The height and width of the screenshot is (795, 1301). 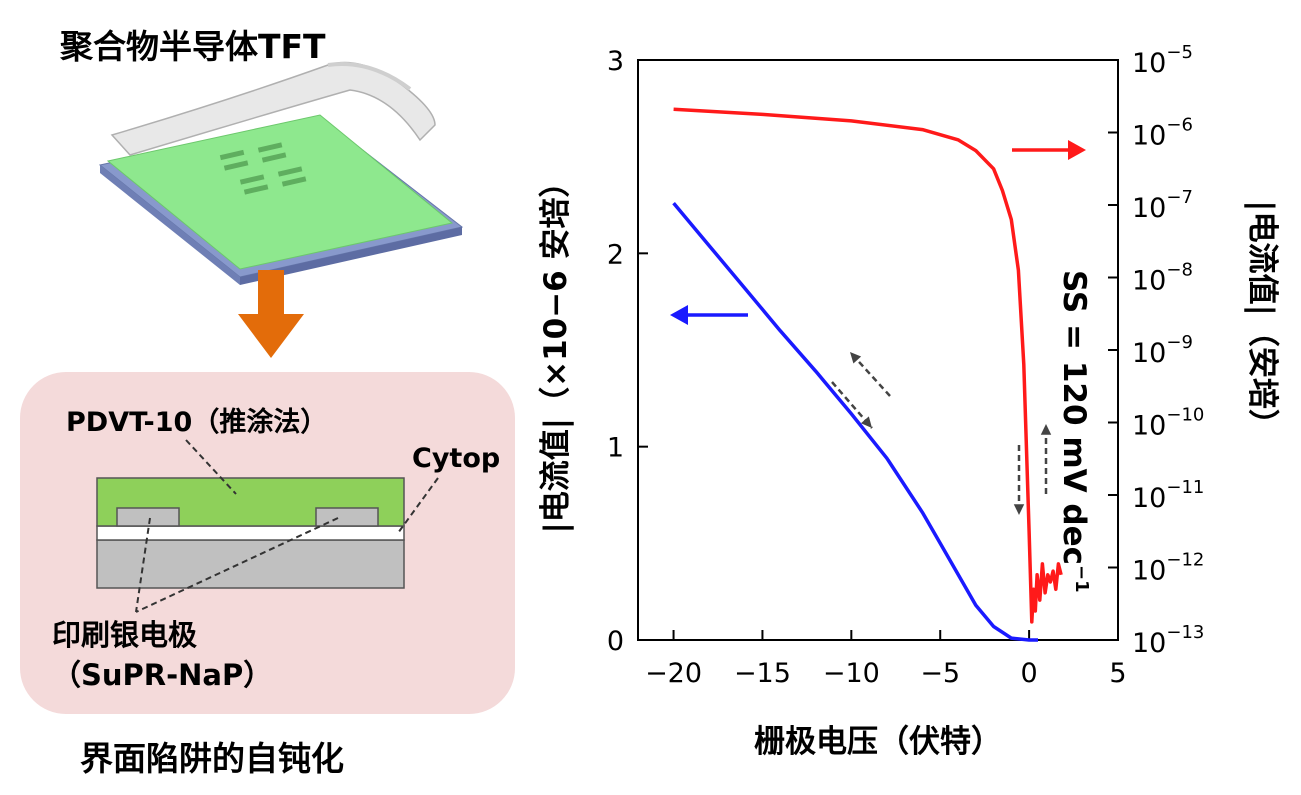 What do you see at coordinates (271, 314) in the screenshot?
I see `down-arrow-icon` at bounding box center [271, 314].